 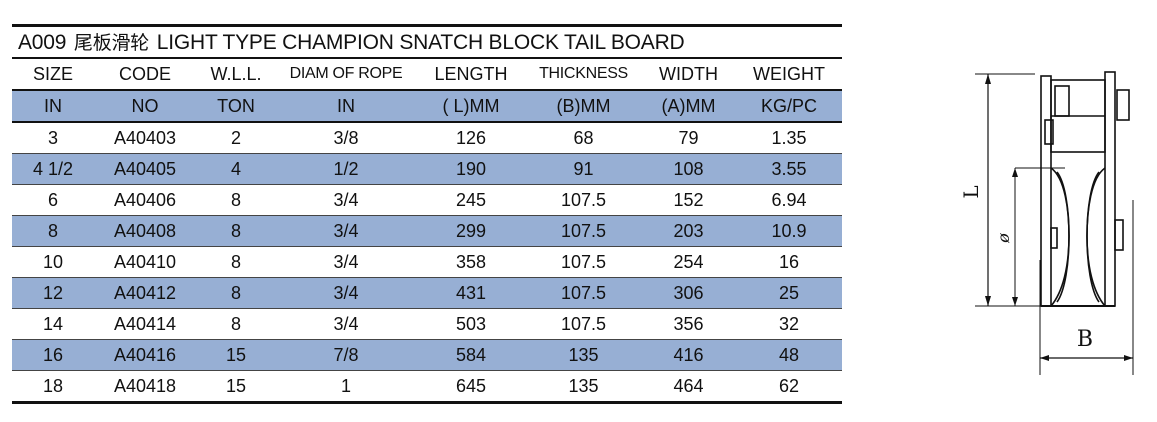 I want to click on cell-code: A40410, so click(x=145, y=262).